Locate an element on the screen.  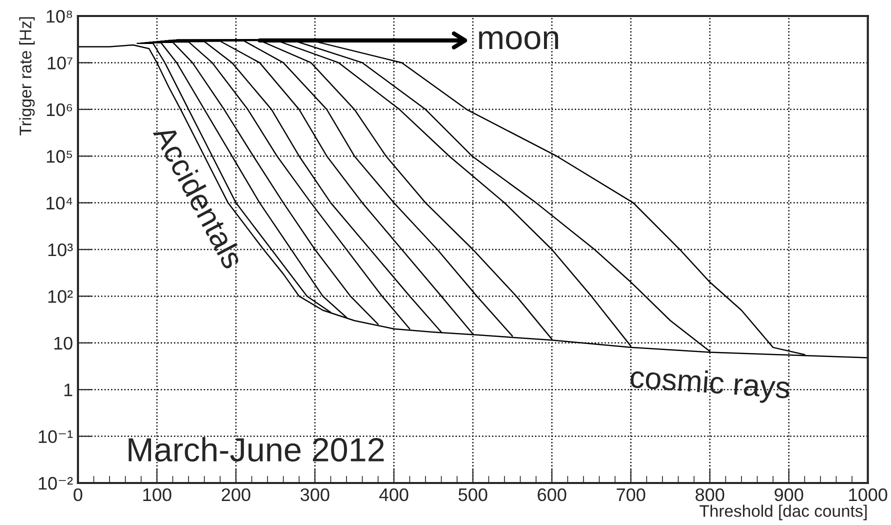
x-tick-label: 600 is located at coordinates (552, 495).